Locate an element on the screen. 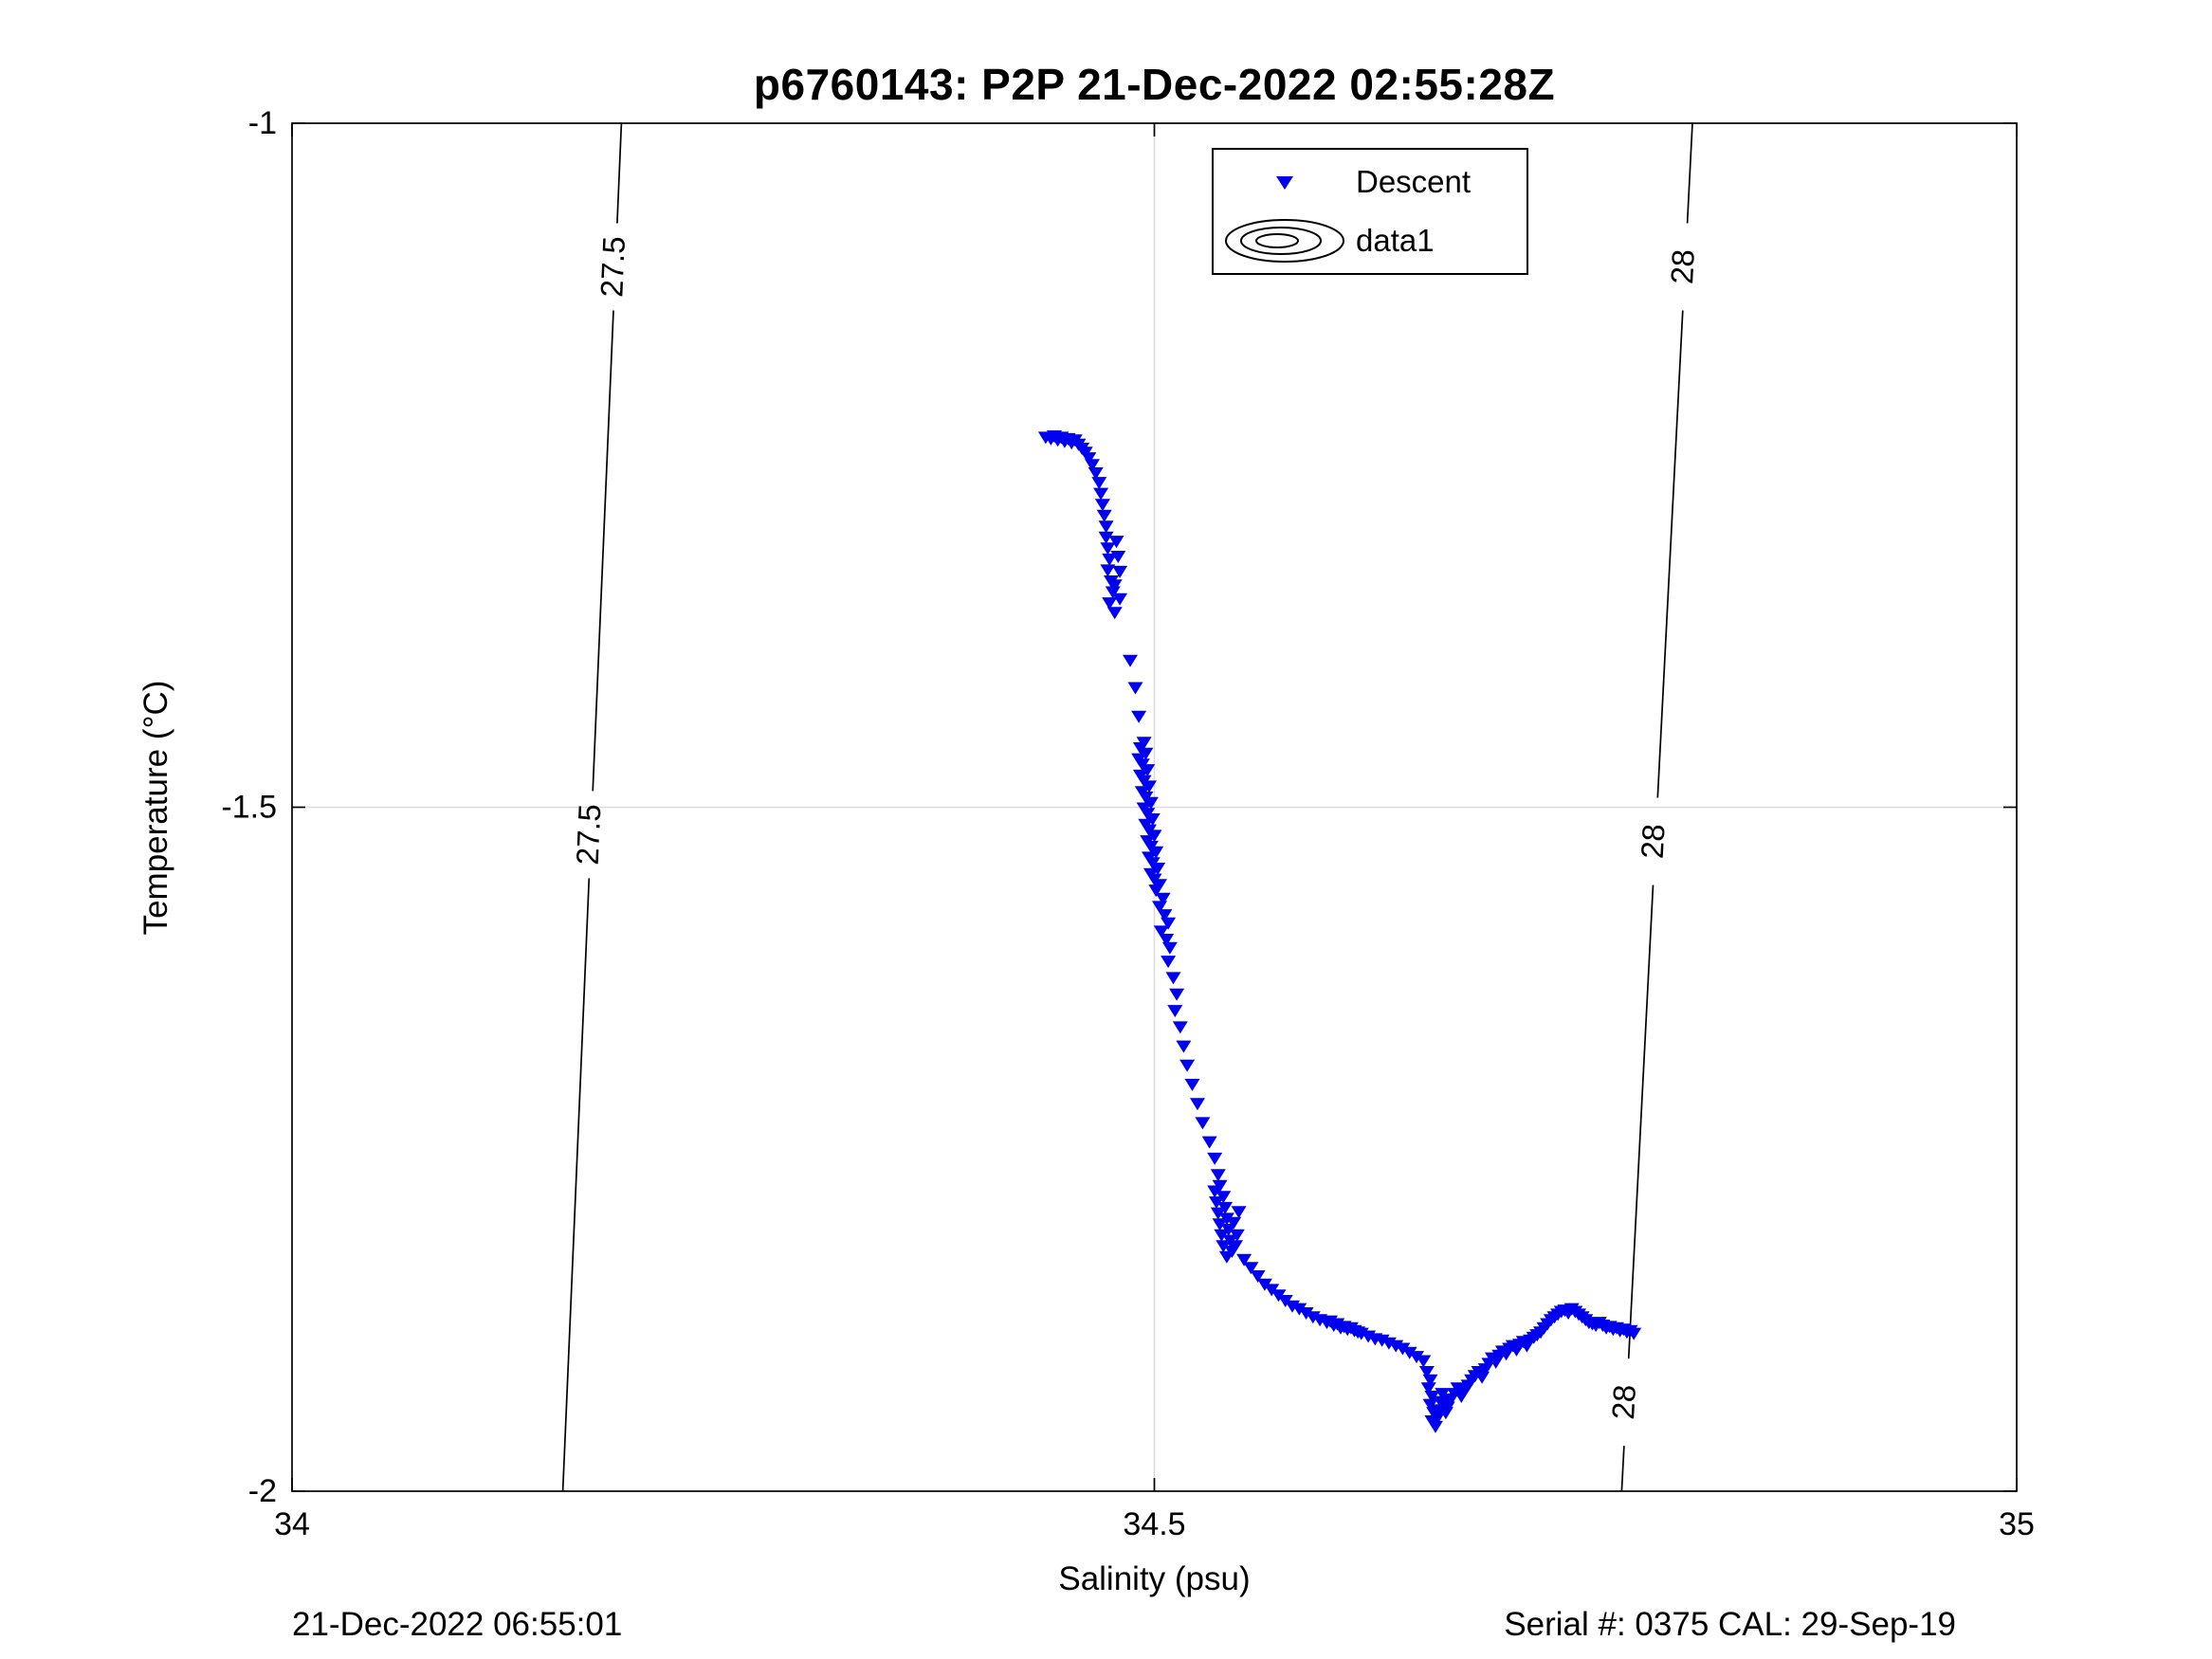 The width and height of the screenshot is (2212, 1659). y-axis-label: Temperature (°C) is located at coordinates (155, 808).